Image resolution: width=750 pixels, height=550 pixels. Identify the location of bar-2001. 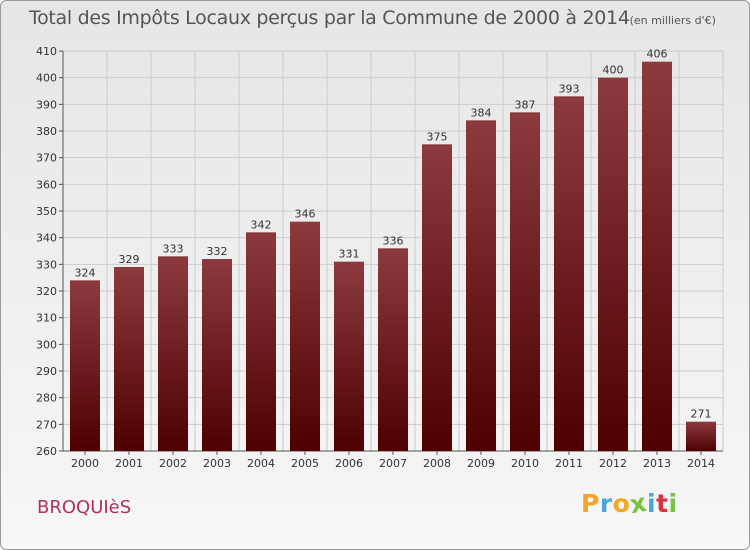
(129, 359).